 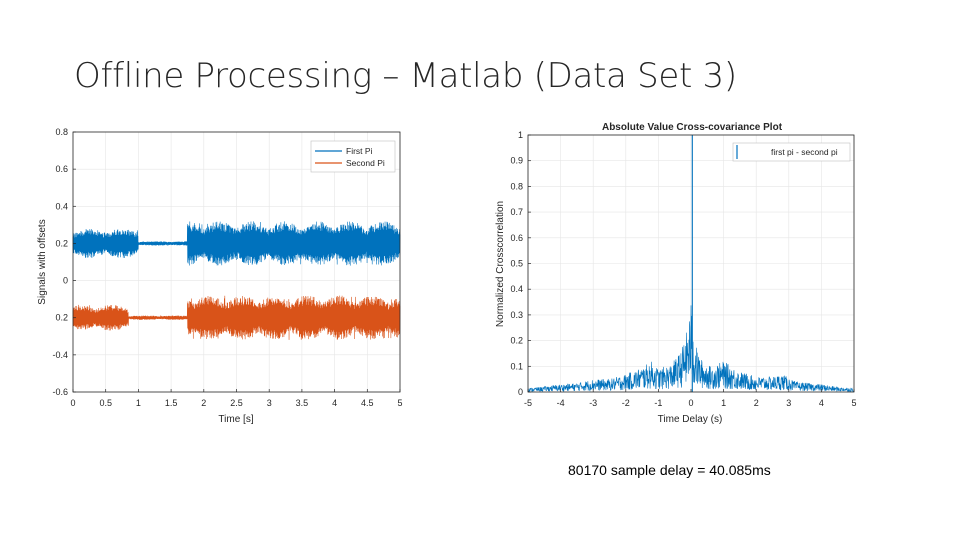 I want to click on crosscov-y-tick-label: 0.6, so click(x=516, y=238).